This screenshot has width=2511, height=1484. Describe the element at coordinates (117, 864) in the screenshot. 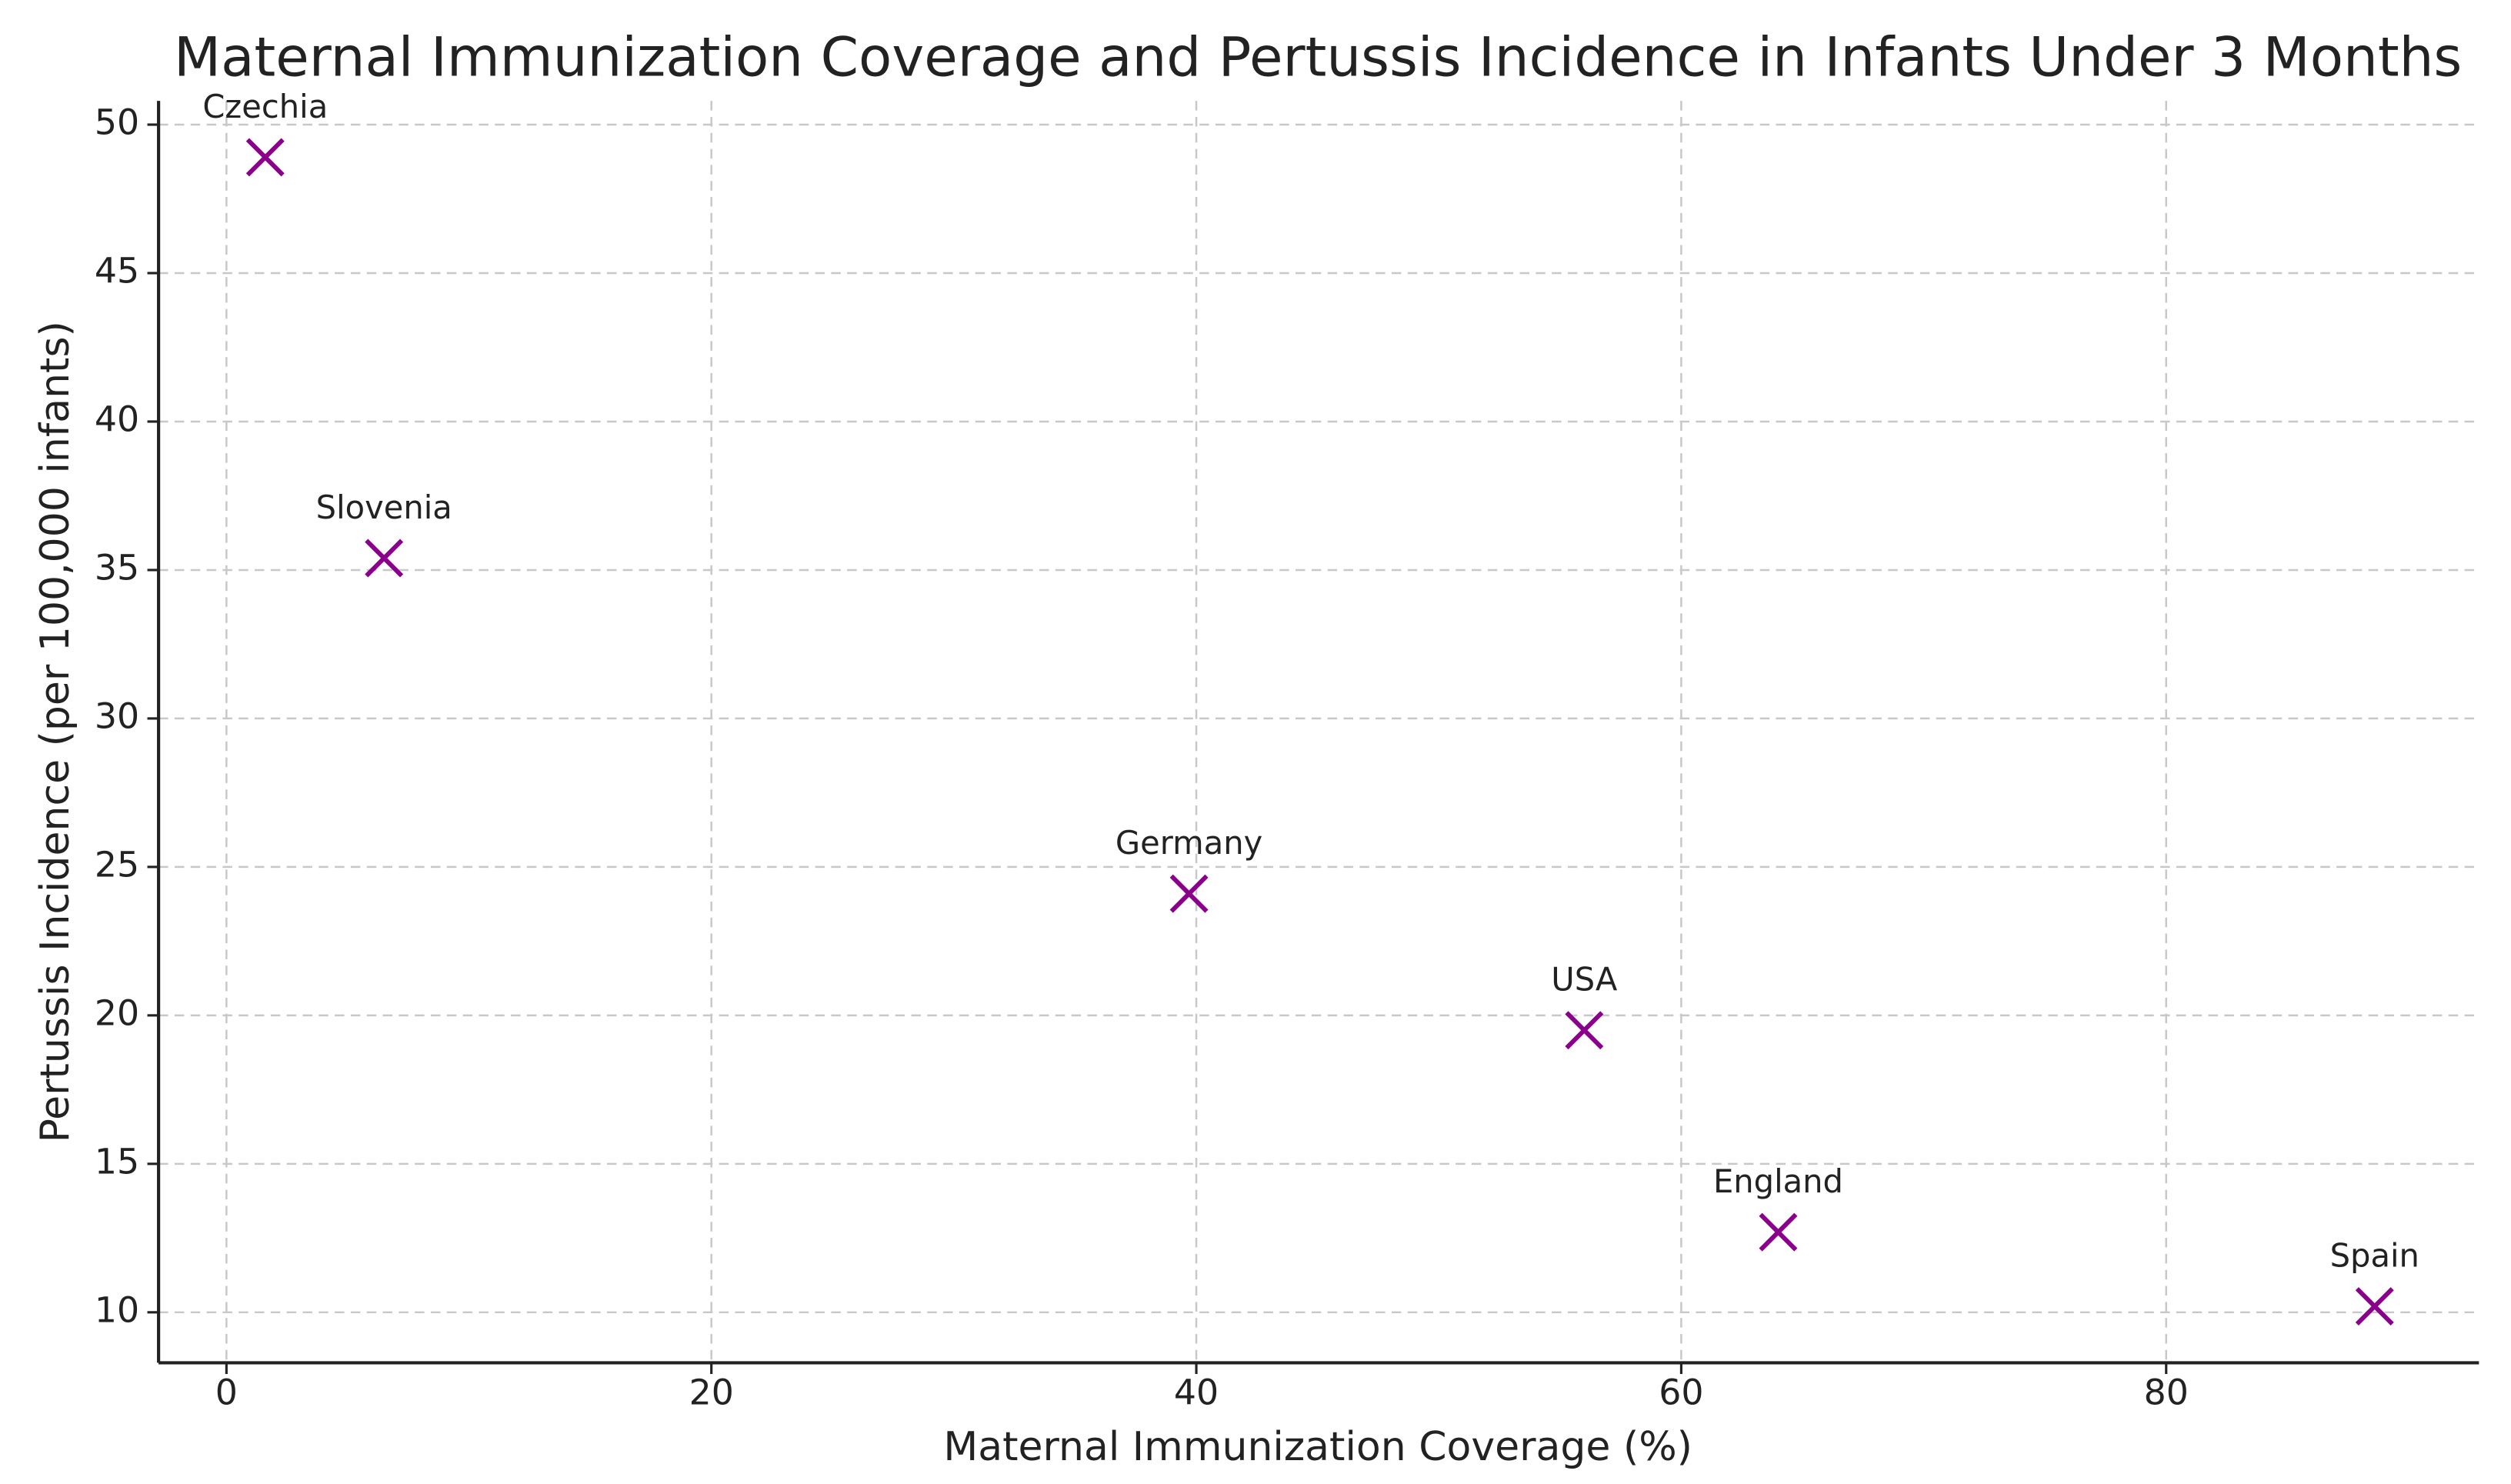

I see `y-tick-label: 25` at that location.